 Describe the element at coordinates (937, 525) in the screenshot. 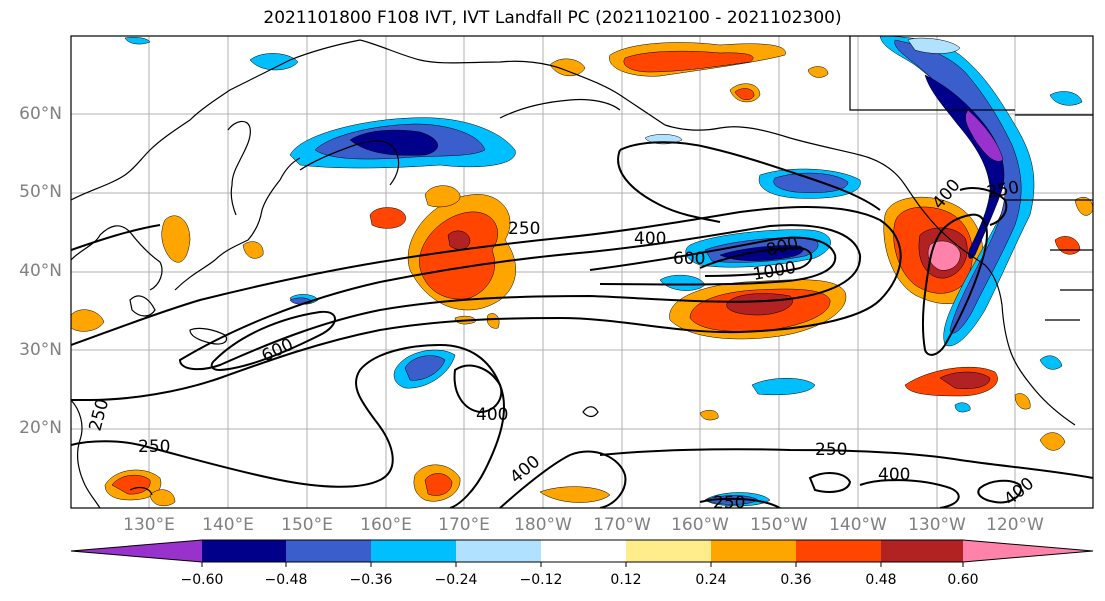

I see `lon-label: 130°W` at that location.